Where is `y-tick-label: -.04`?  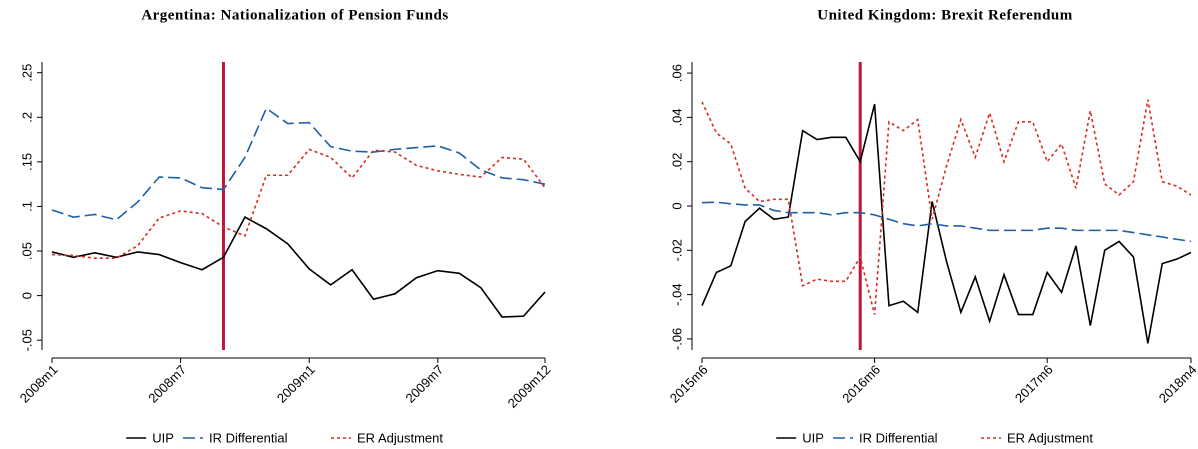 y-tick-label: -.04 is located at coordinates (676, 294).